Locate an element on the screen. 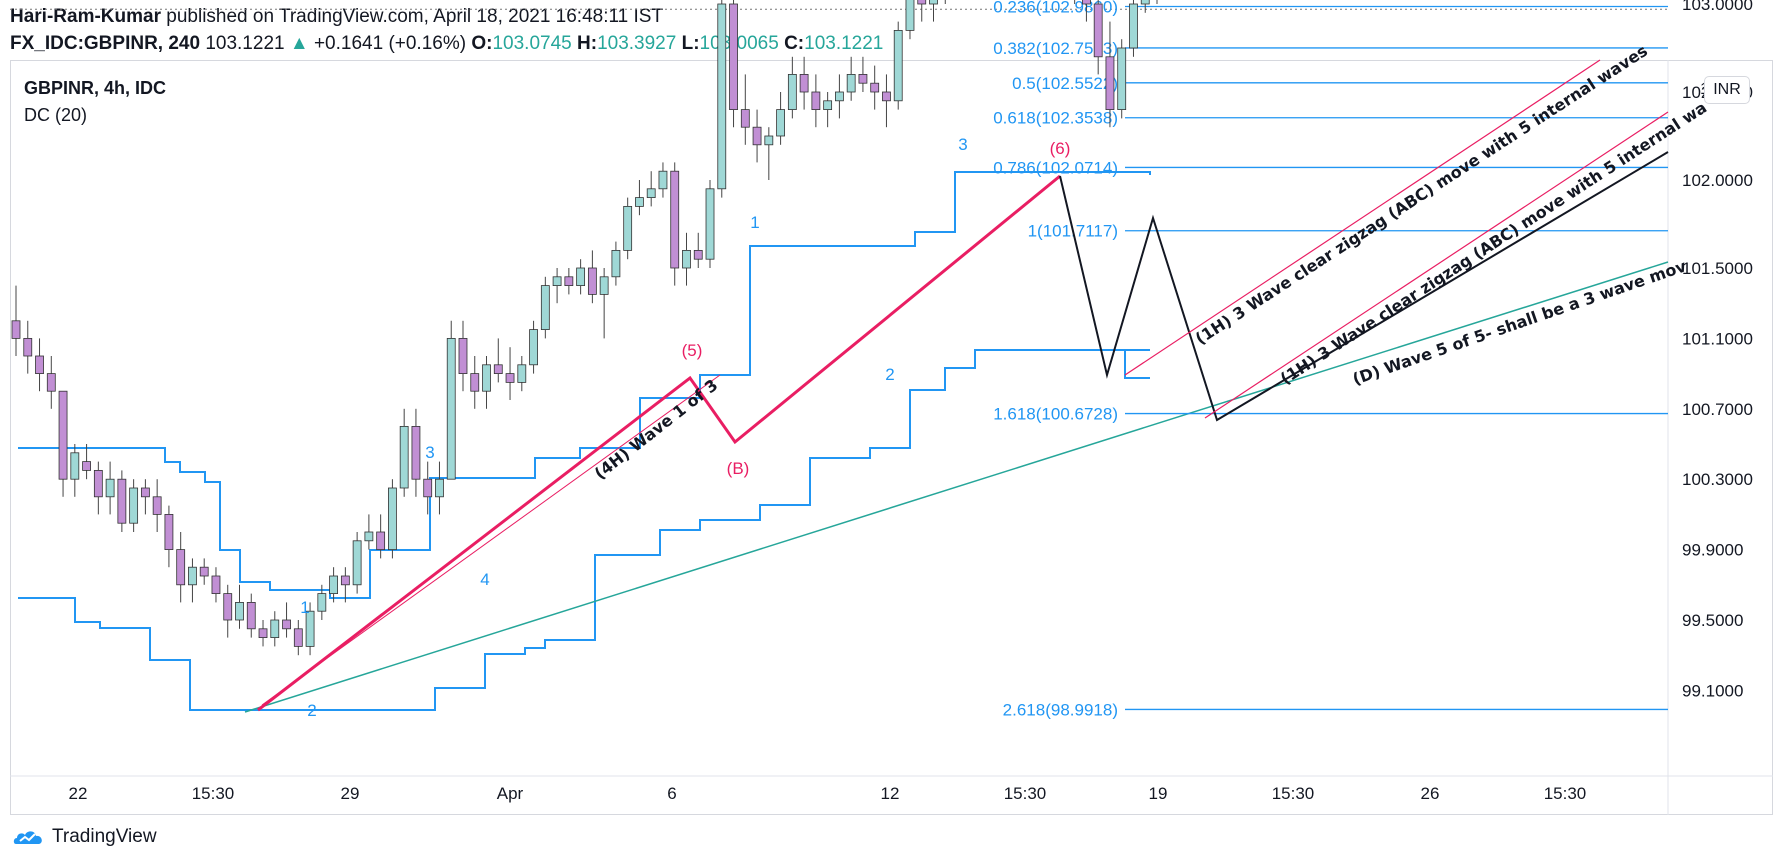 The width and height of the screenshot is (1783, 868). x-tick-label-8: 15:30 is located at coordinates (1293, 793).